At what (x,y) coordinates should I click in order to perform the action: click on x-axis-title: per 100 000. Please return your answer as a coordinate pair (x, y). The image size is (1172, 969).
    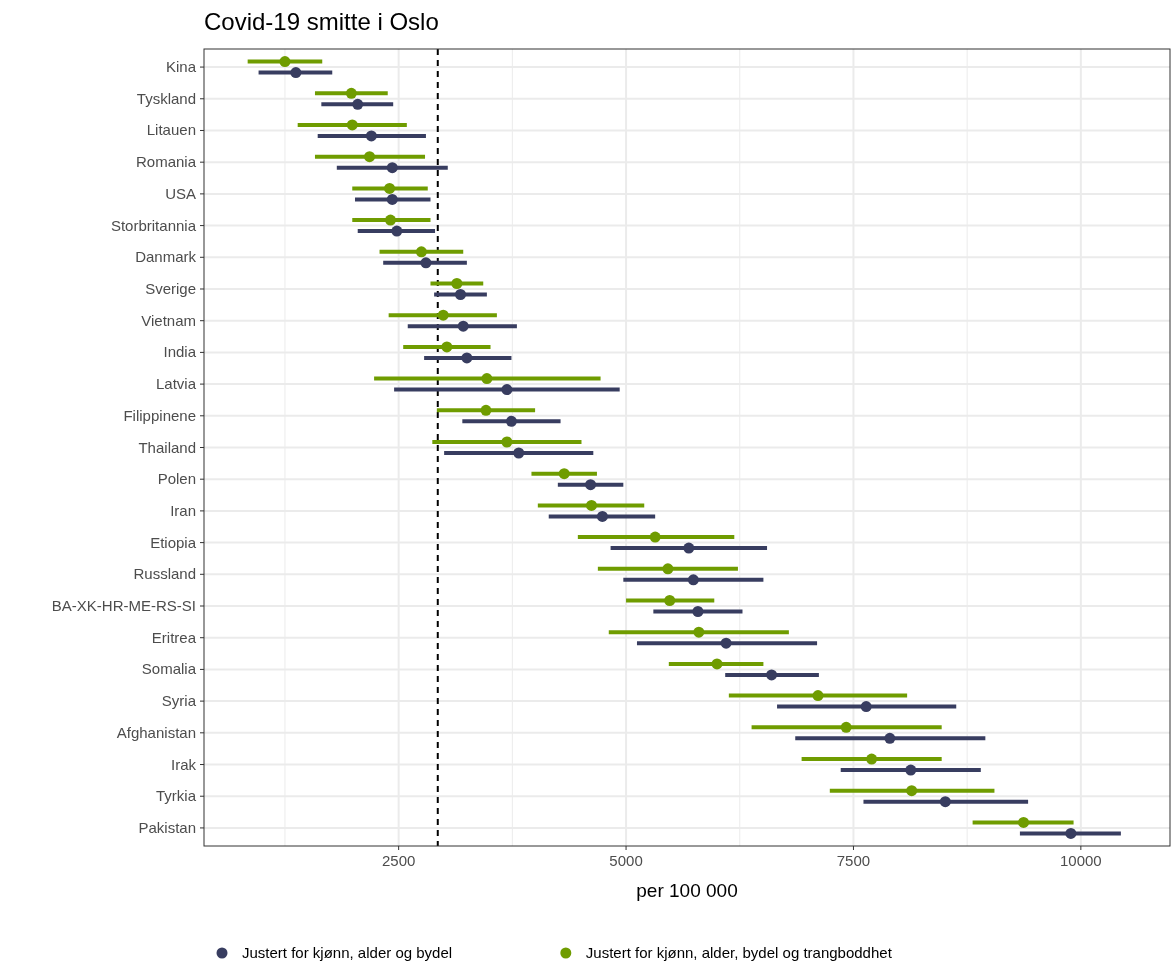
    Looking at the image, I should click on (687, 890).